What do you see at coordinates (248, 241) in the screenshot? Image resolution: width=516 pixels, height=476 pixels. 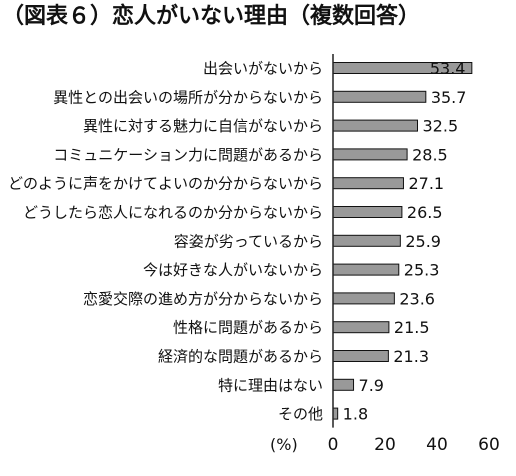 I see `category-label-6: 容姿が劣っているから` at bounding box center [248, 241].